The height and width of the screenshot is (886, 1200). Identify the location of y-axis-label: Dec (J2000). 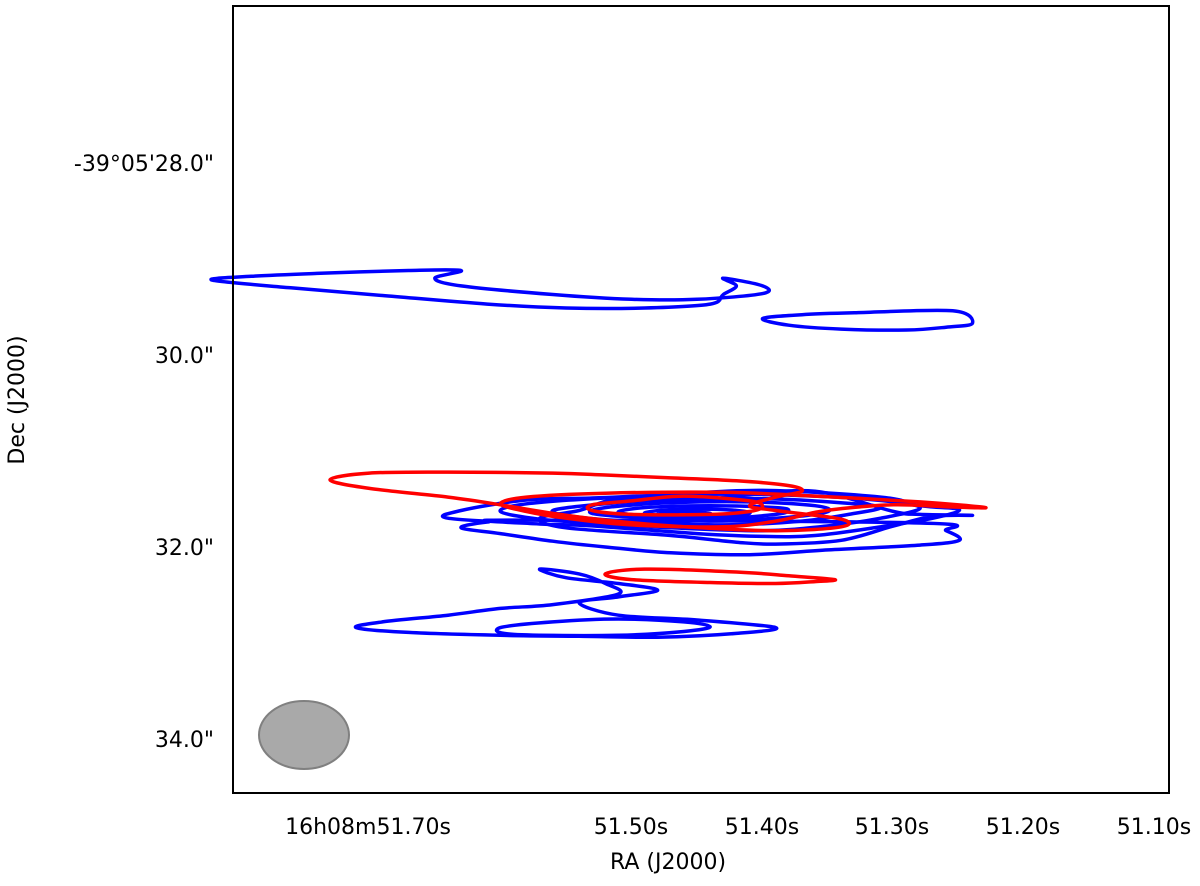
(17, 399).